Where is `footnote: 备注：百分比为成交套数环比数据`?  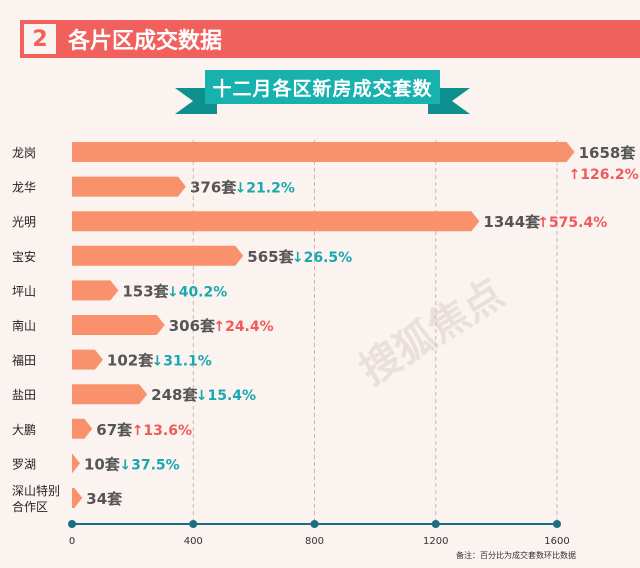
footnote: 备注：百分比为成交套数环比数据 is located at coordinates (516, 555).